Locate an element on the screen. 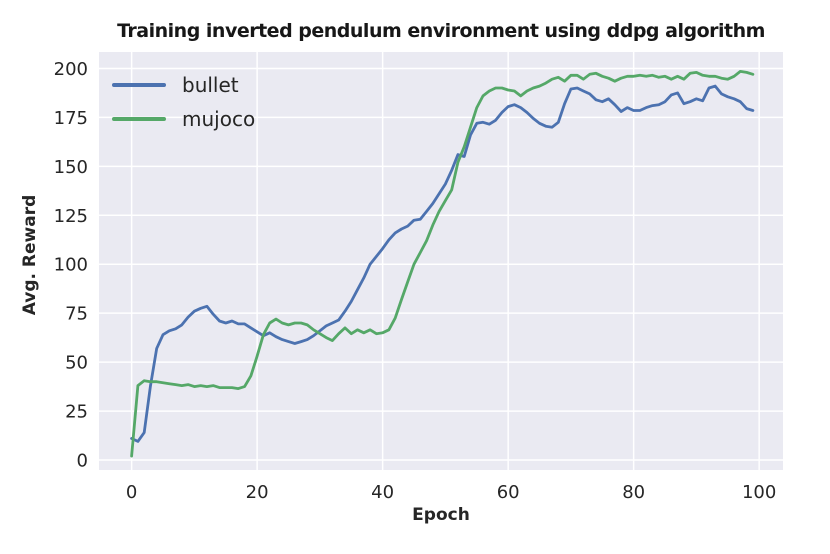  x-tick-label: 40 is located at coordinates (382, 492).